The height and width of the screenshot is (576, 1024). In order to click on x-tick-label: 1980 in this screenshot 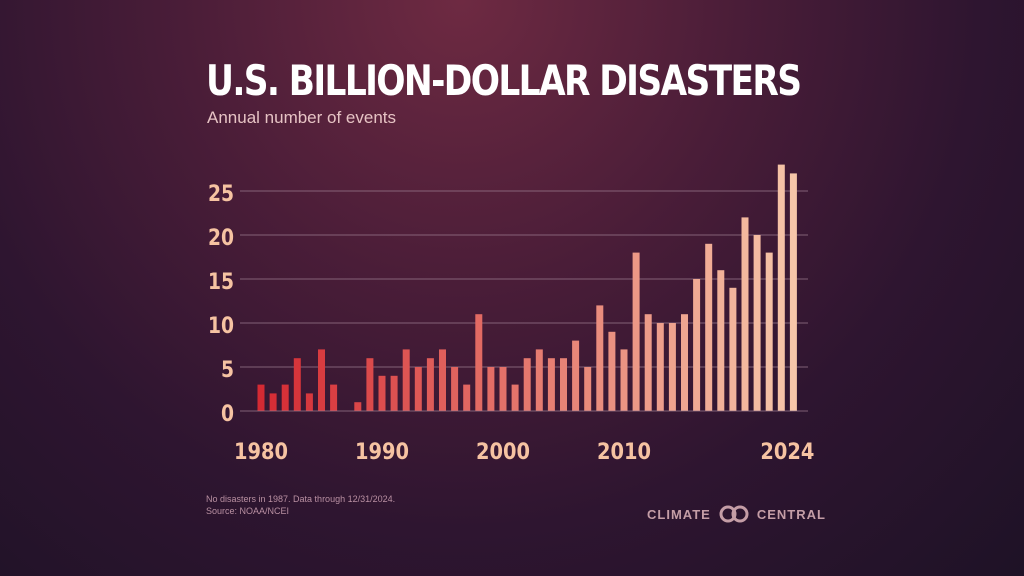, I will do `click(261, 452)`.